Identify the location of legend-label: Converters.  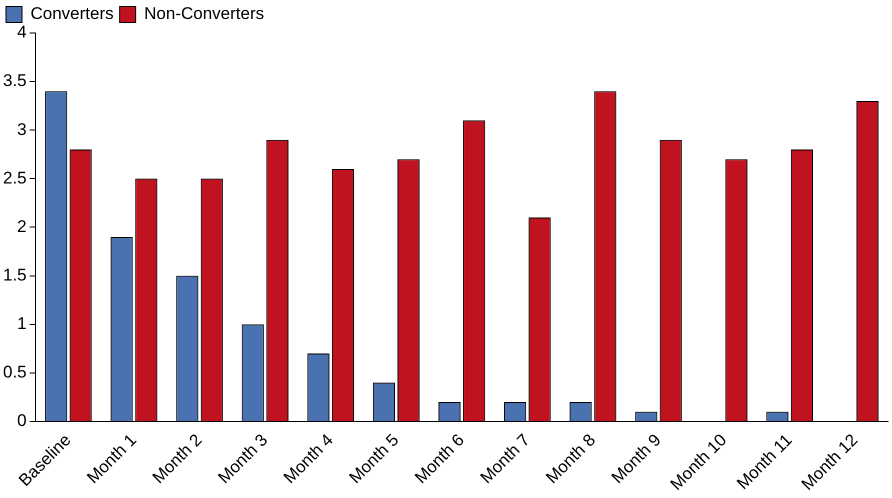
(72, 14).